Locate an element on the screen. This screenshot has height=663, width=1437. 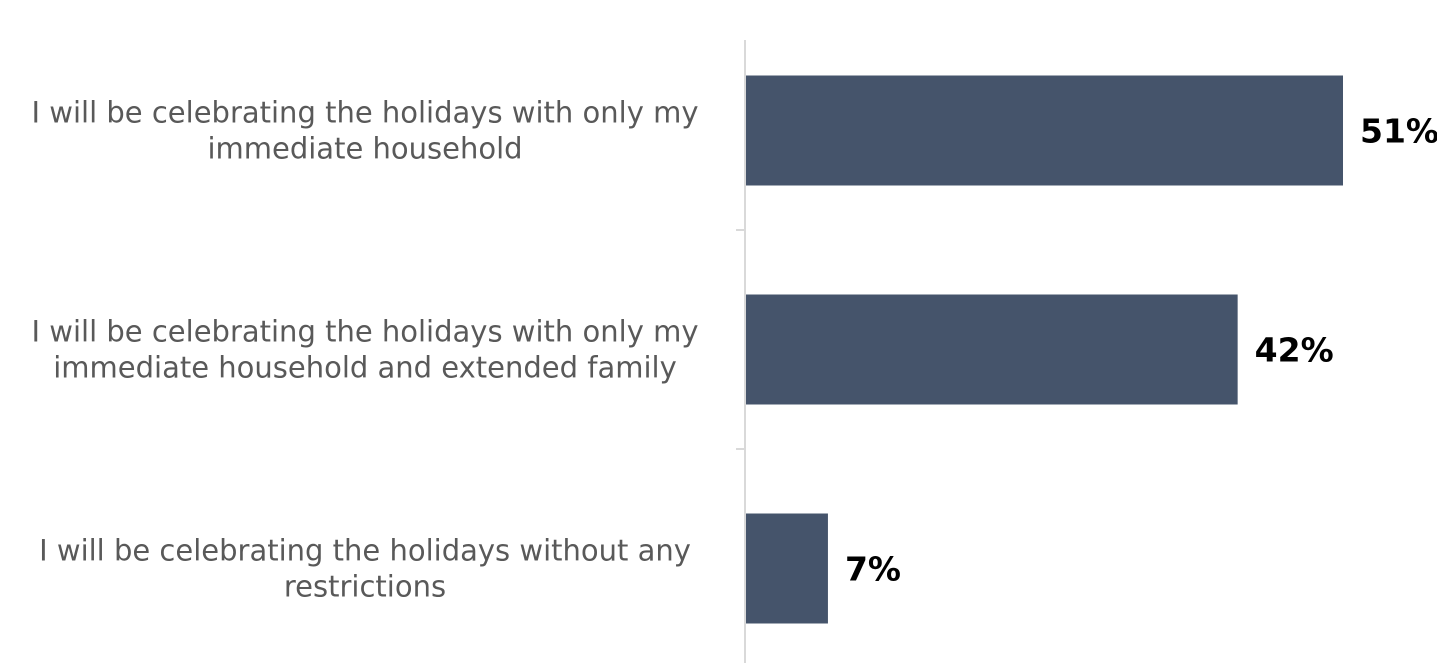
data-label: 7% is located at coordinates (873, 569).